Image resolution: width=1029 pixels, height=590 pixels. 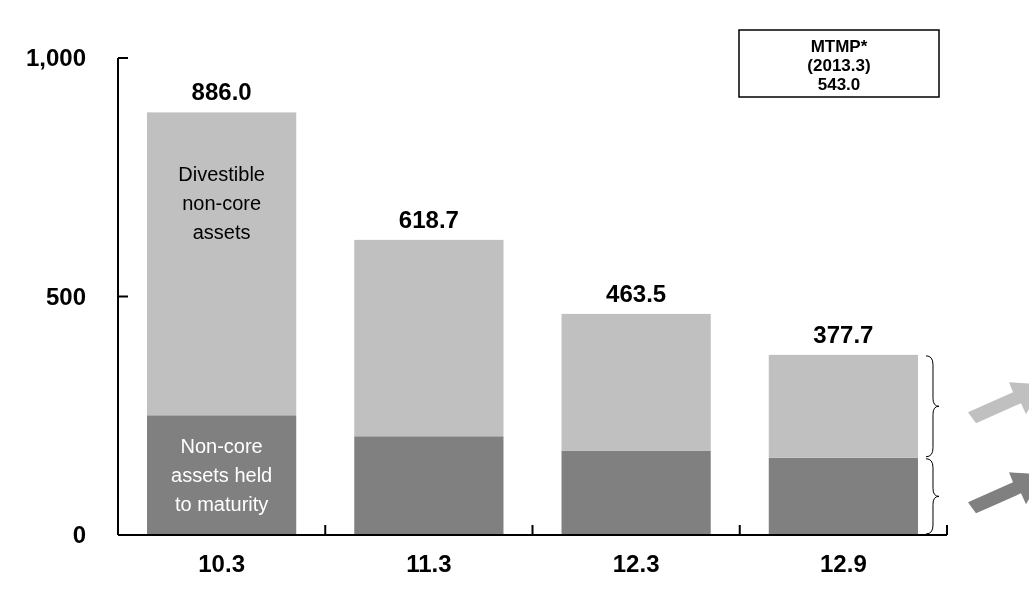 What do you see at coordinates (839, 65) in the screenshot?
I see `annotation: MTMP* (2013.3) 543.0` at bounding box center [839, 65].